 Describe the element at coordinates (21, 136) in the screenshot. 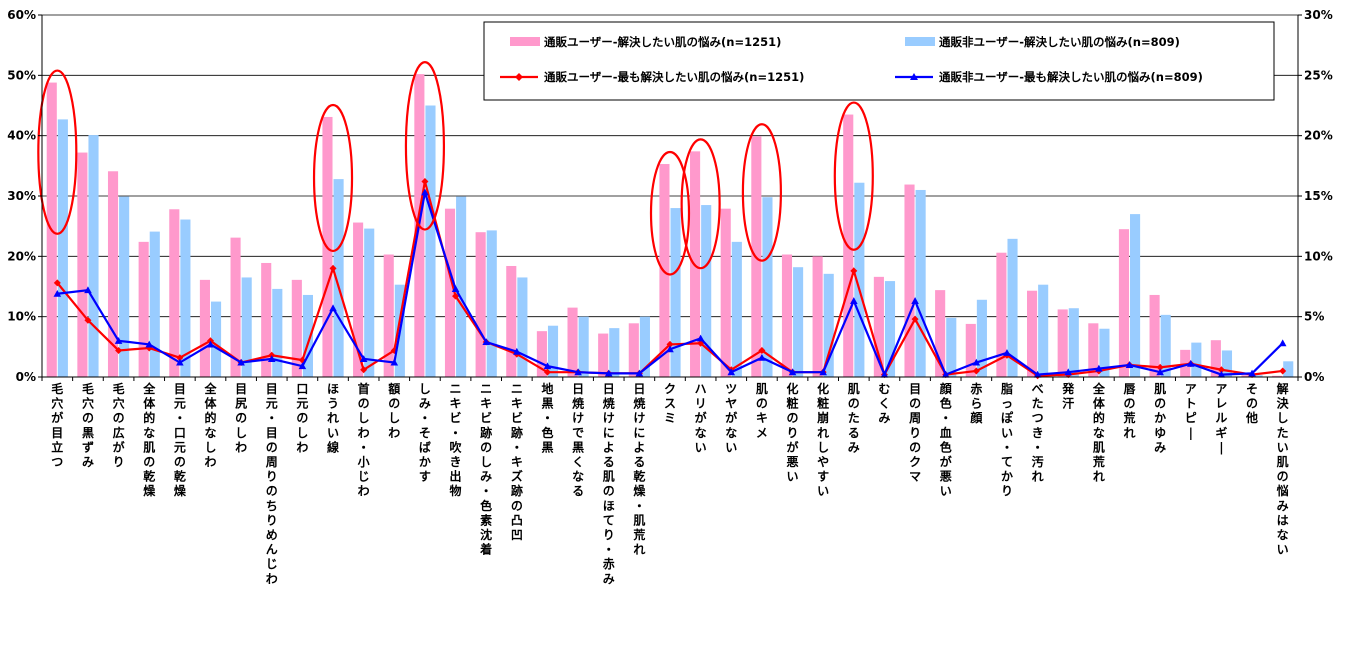

I see `y-left-tick-label: 40%` at that location.